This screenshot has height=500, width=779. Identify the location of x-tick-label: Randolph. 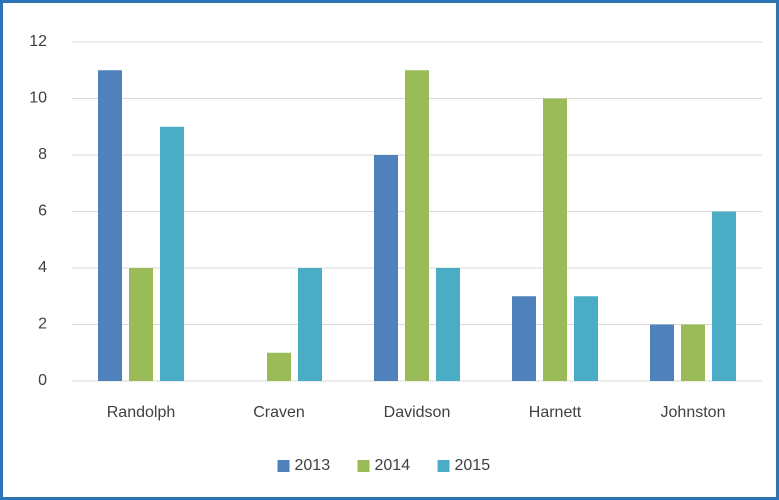
(141, 412).